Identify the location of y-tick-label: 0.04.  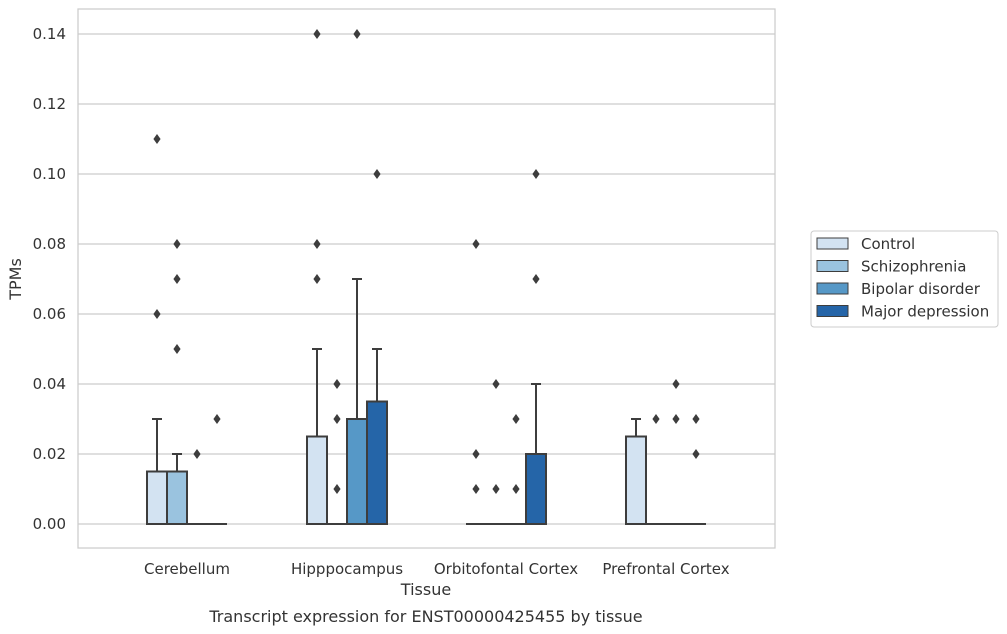
(49, 384).